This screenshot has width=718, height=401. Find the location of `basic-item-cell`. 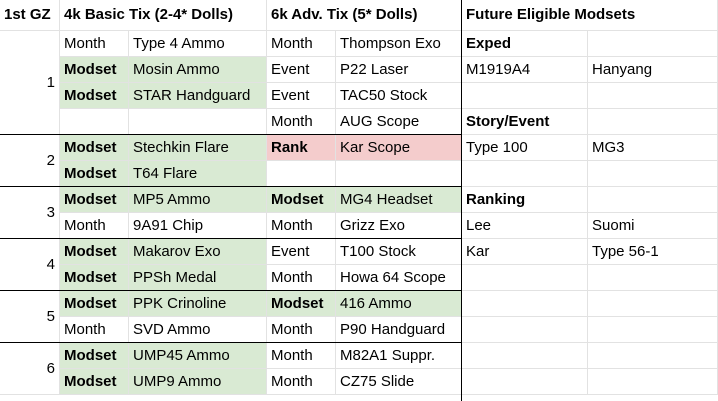

basic-item-cell is located at coordinates (198, 122).